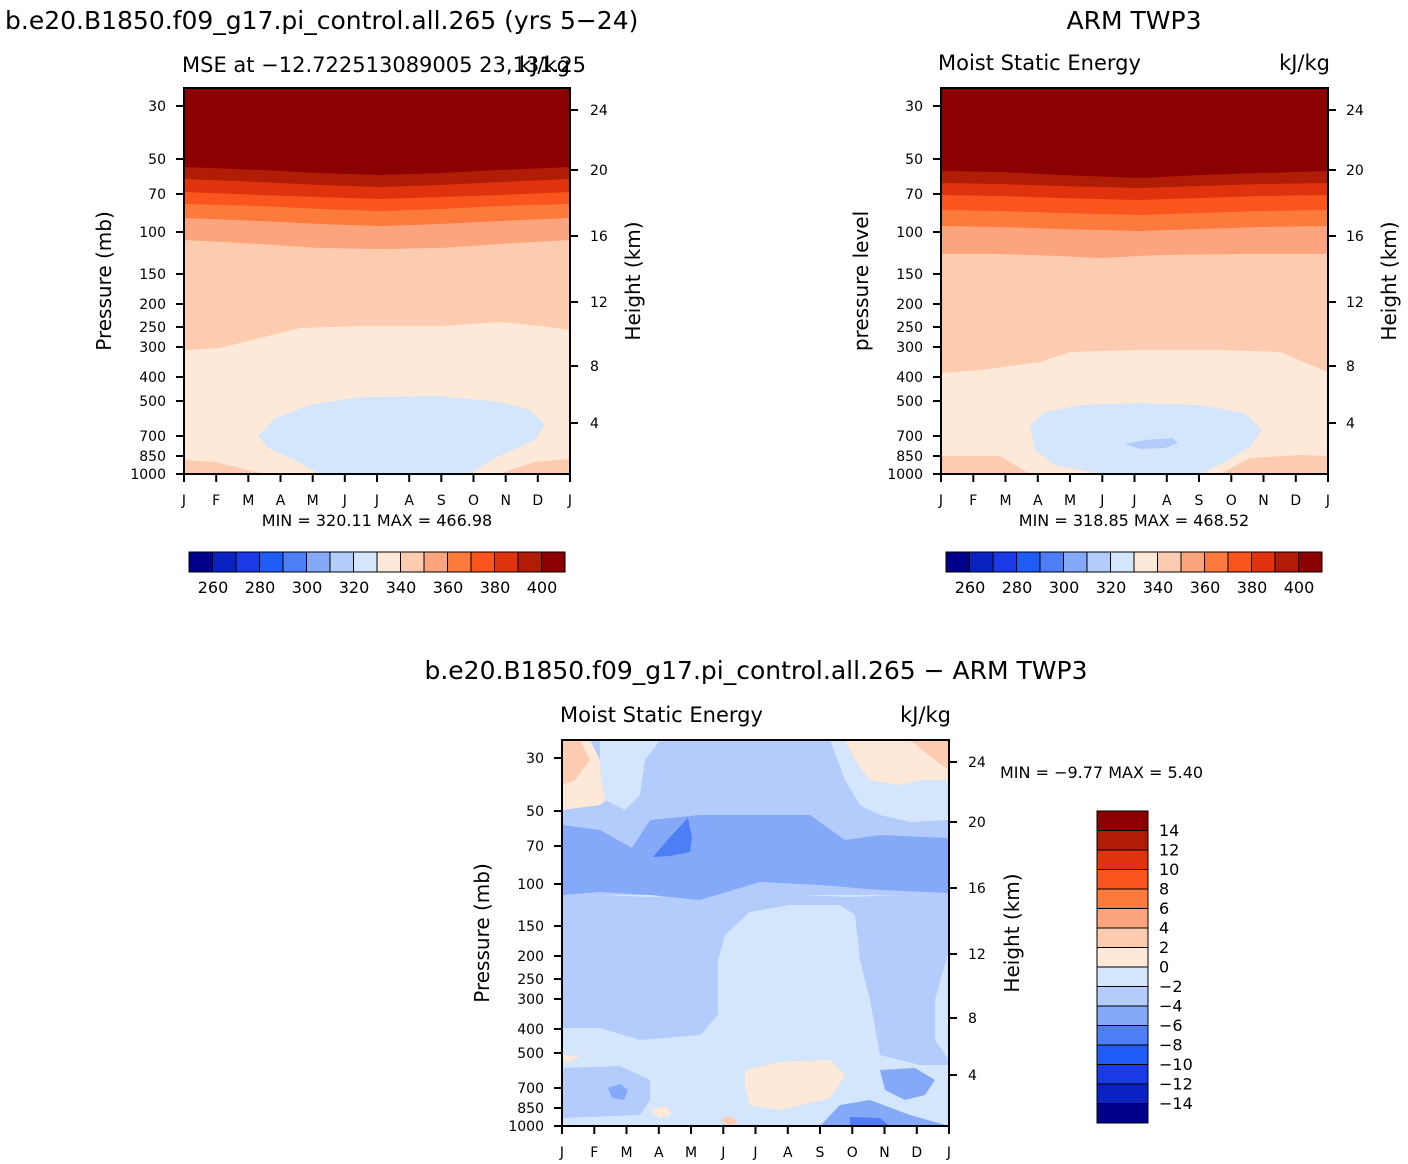  What do you see at coordinates (260, 587) in the screenshot?
I see `colorbar-label: 280` at bounding box center [260, 587].